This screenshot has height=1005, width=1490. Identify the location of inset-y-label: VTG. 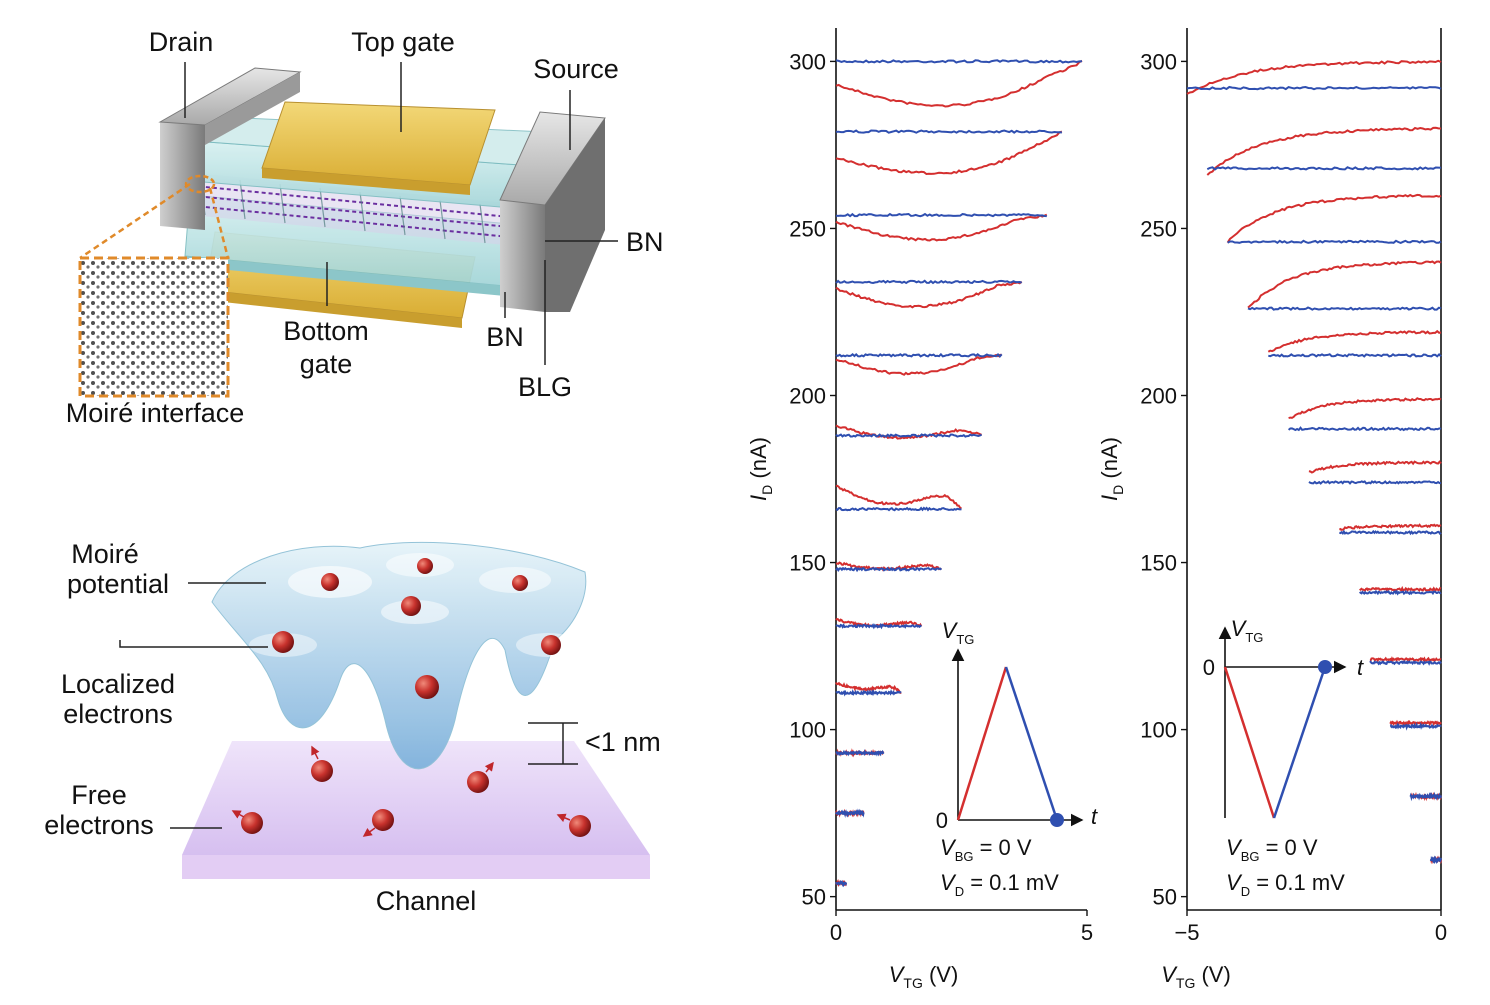
(958, 632).